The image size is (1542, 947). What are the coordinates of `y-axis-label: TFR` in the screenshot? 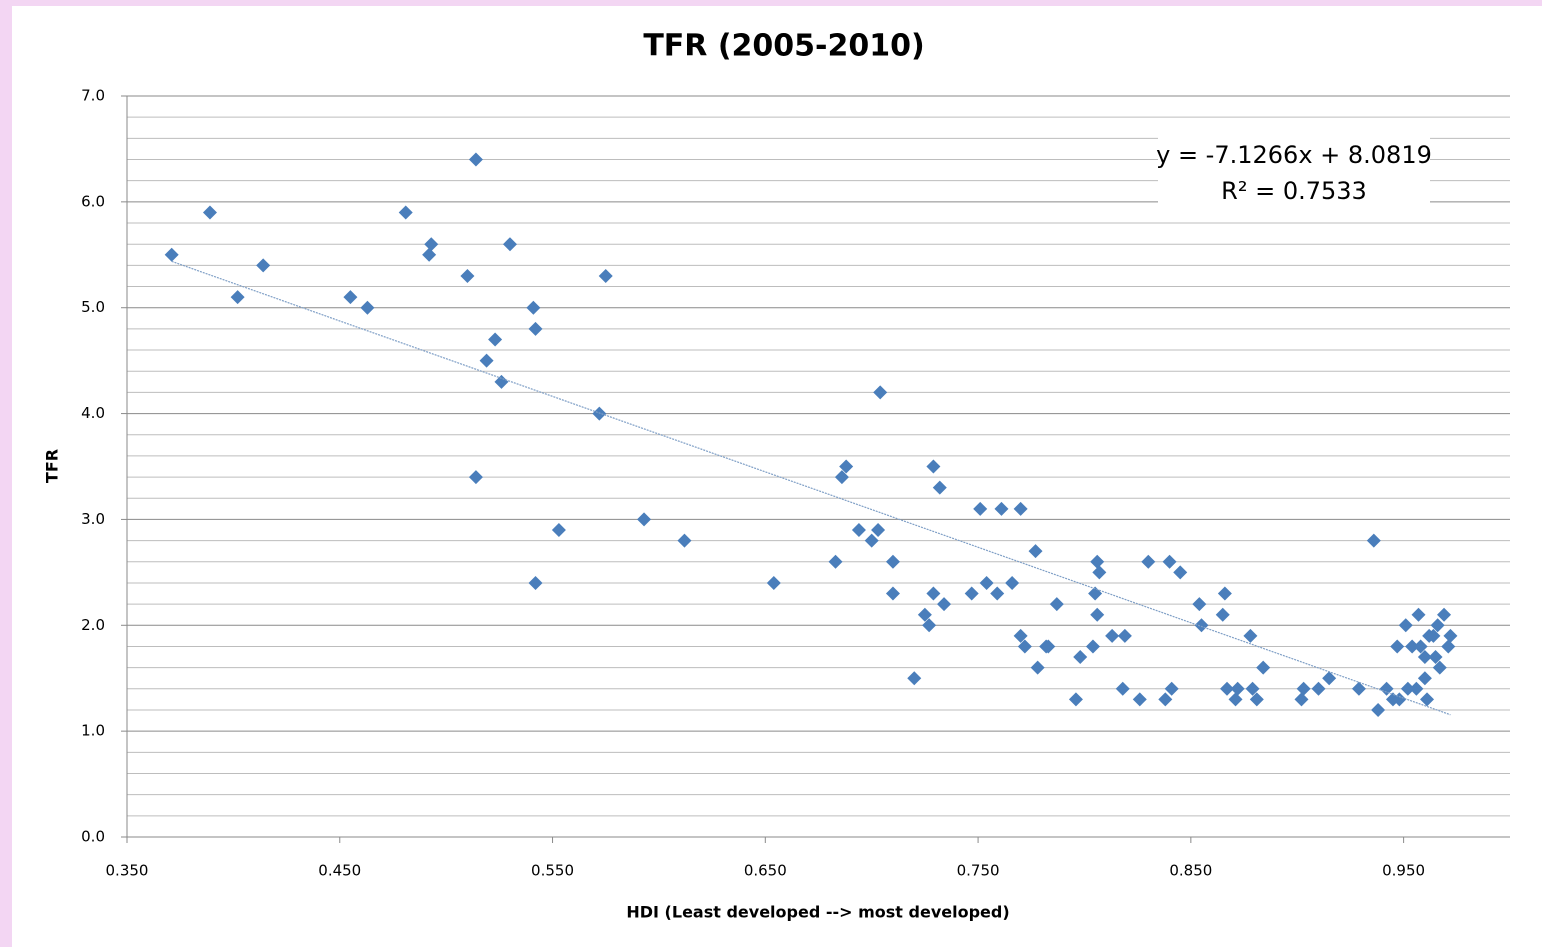 It's located at (52, 466).